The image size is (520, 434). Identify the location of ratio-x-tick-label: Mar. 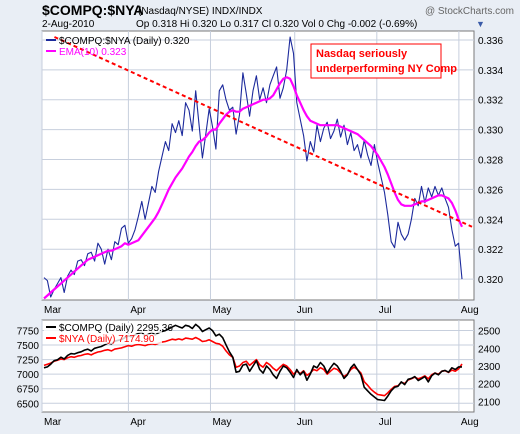
(53, 310).